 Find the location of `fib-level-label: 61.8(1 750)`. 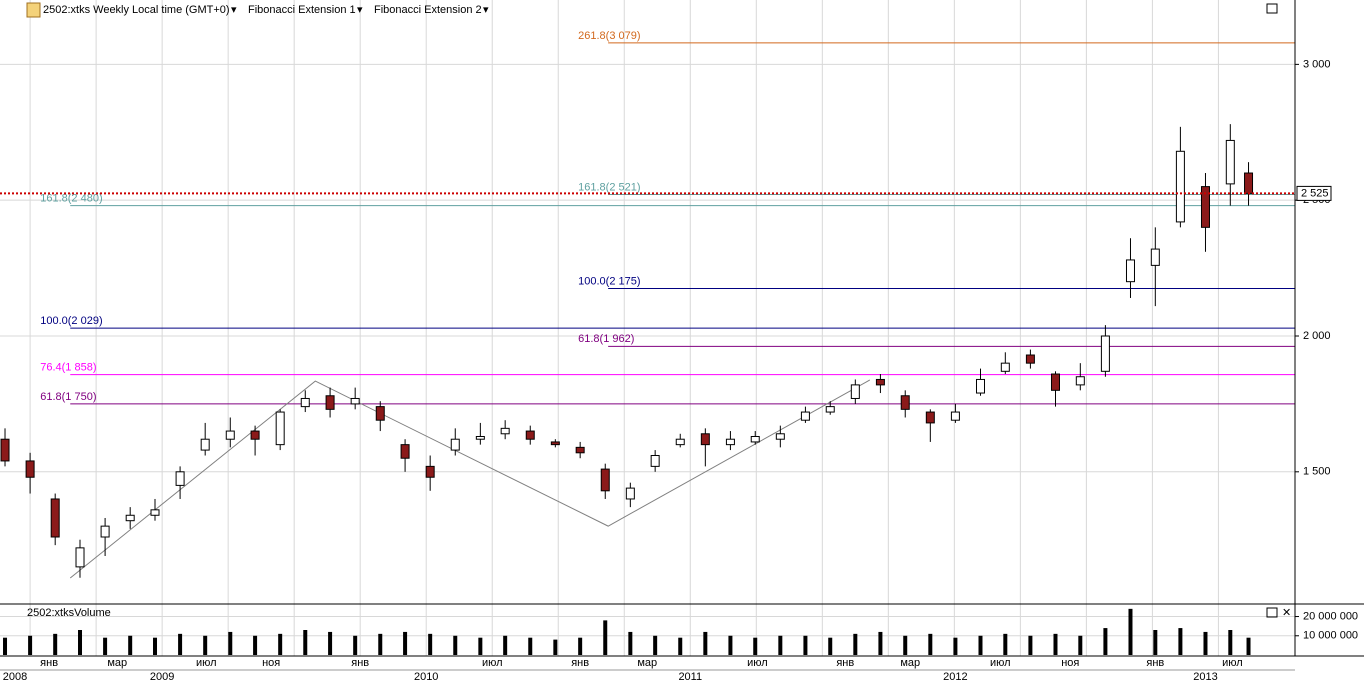

fib-level-label: 61.8(1 750) is located at coordinates (68, 397).